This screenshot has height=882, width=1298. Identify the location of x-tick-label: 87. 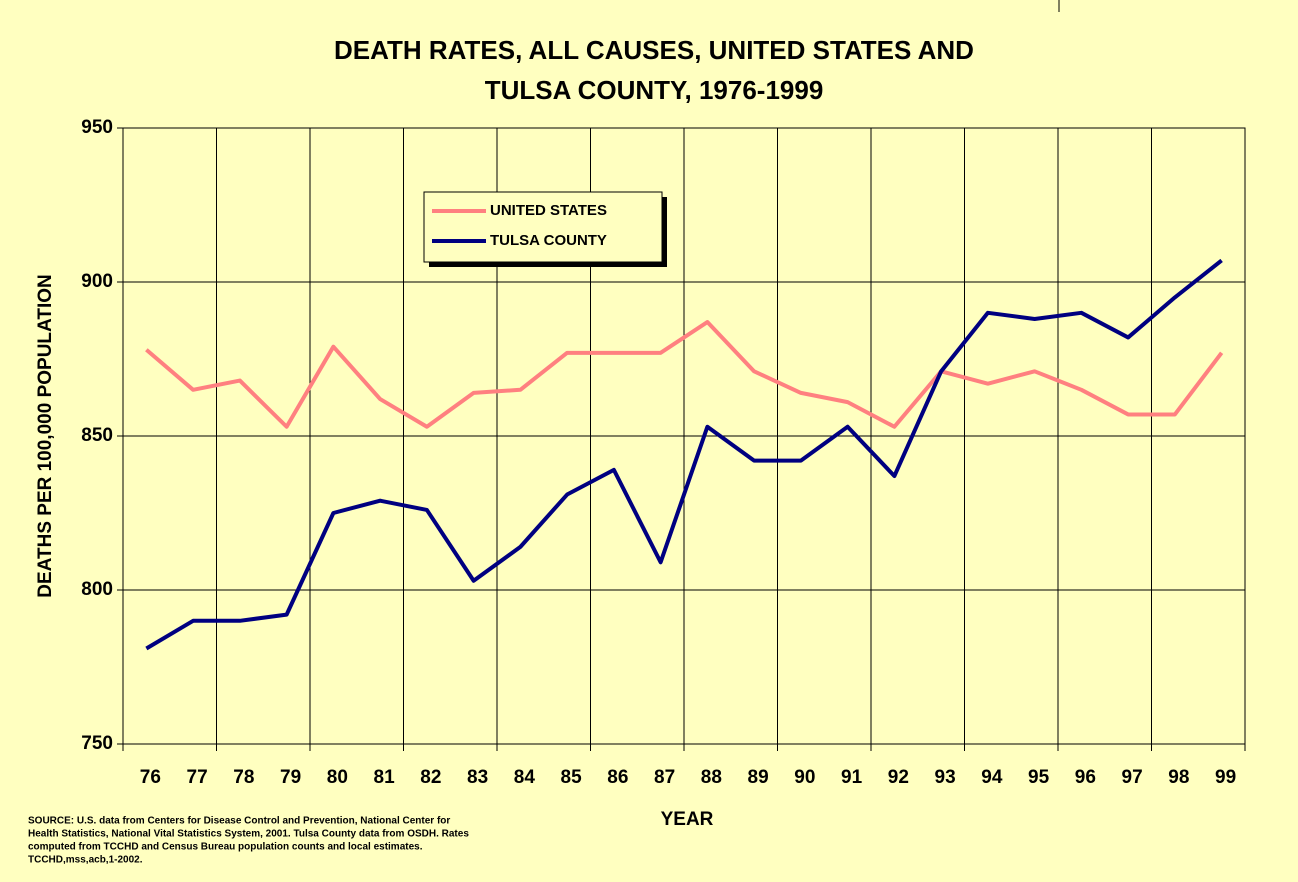
(664, 777).